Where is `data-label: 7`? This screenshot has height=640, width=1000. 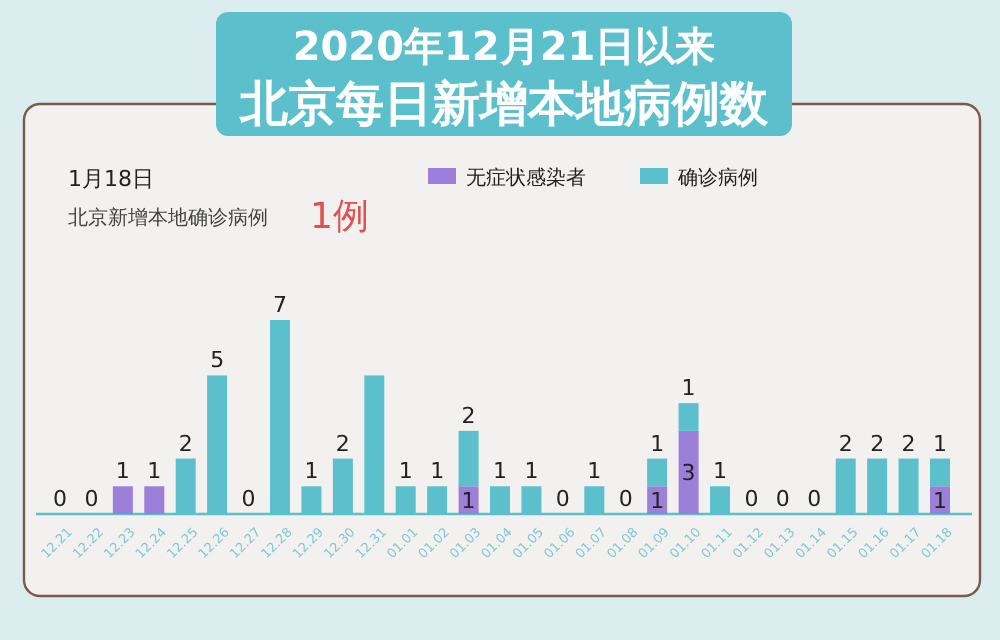 data-label: 7 is located at coordinates (280, 305).